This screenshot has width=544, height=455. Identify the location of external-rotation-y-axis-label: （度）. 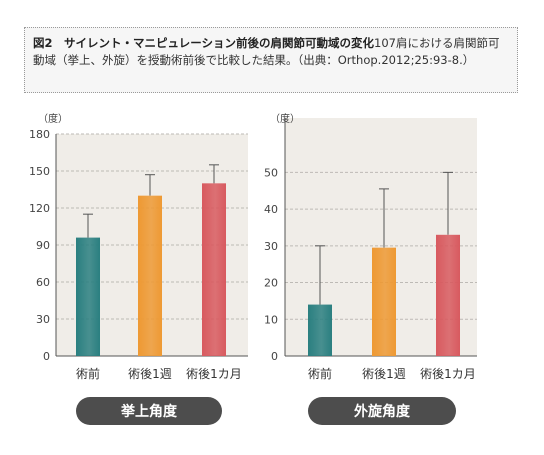
(285, 118).